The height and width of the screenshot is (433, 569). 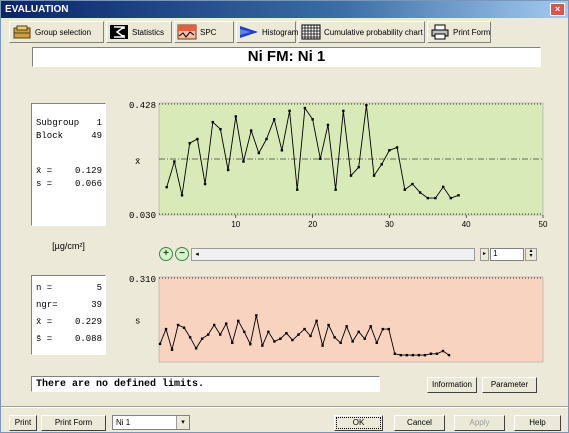 What do you see at coordinates (47, 305) in the screenshot?
I see `ngr-label: ngr=` at bounding box center [47, 305].